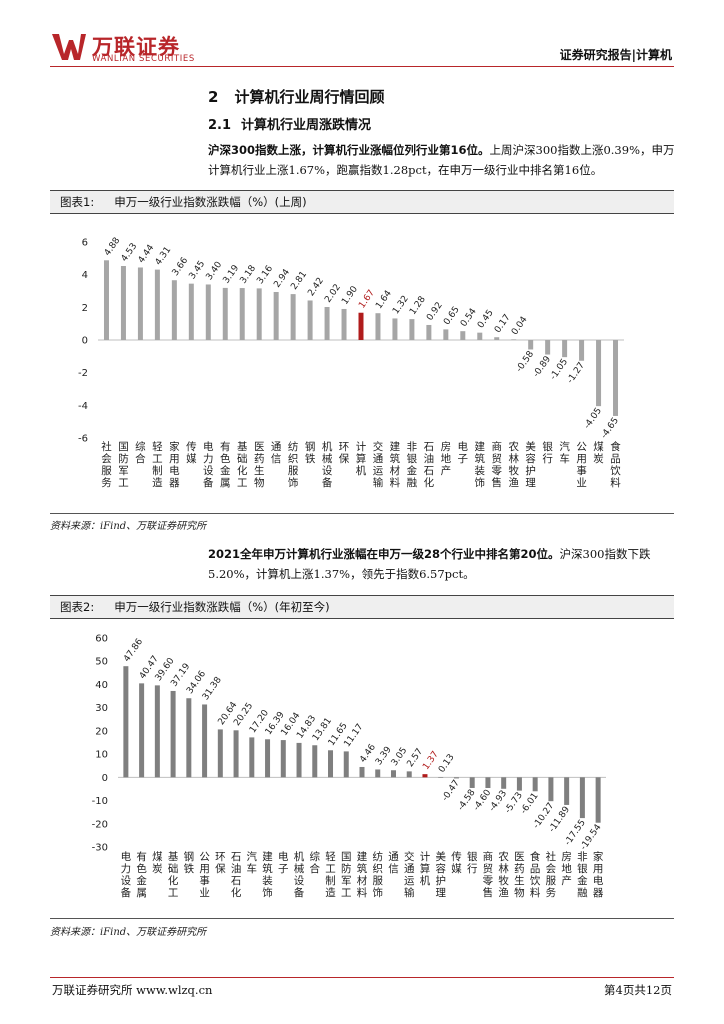  What do you see at coordinates (316, 287) in the screenshot?
I see `bar-value-label: 2.42` at bounding box center [316, 287].